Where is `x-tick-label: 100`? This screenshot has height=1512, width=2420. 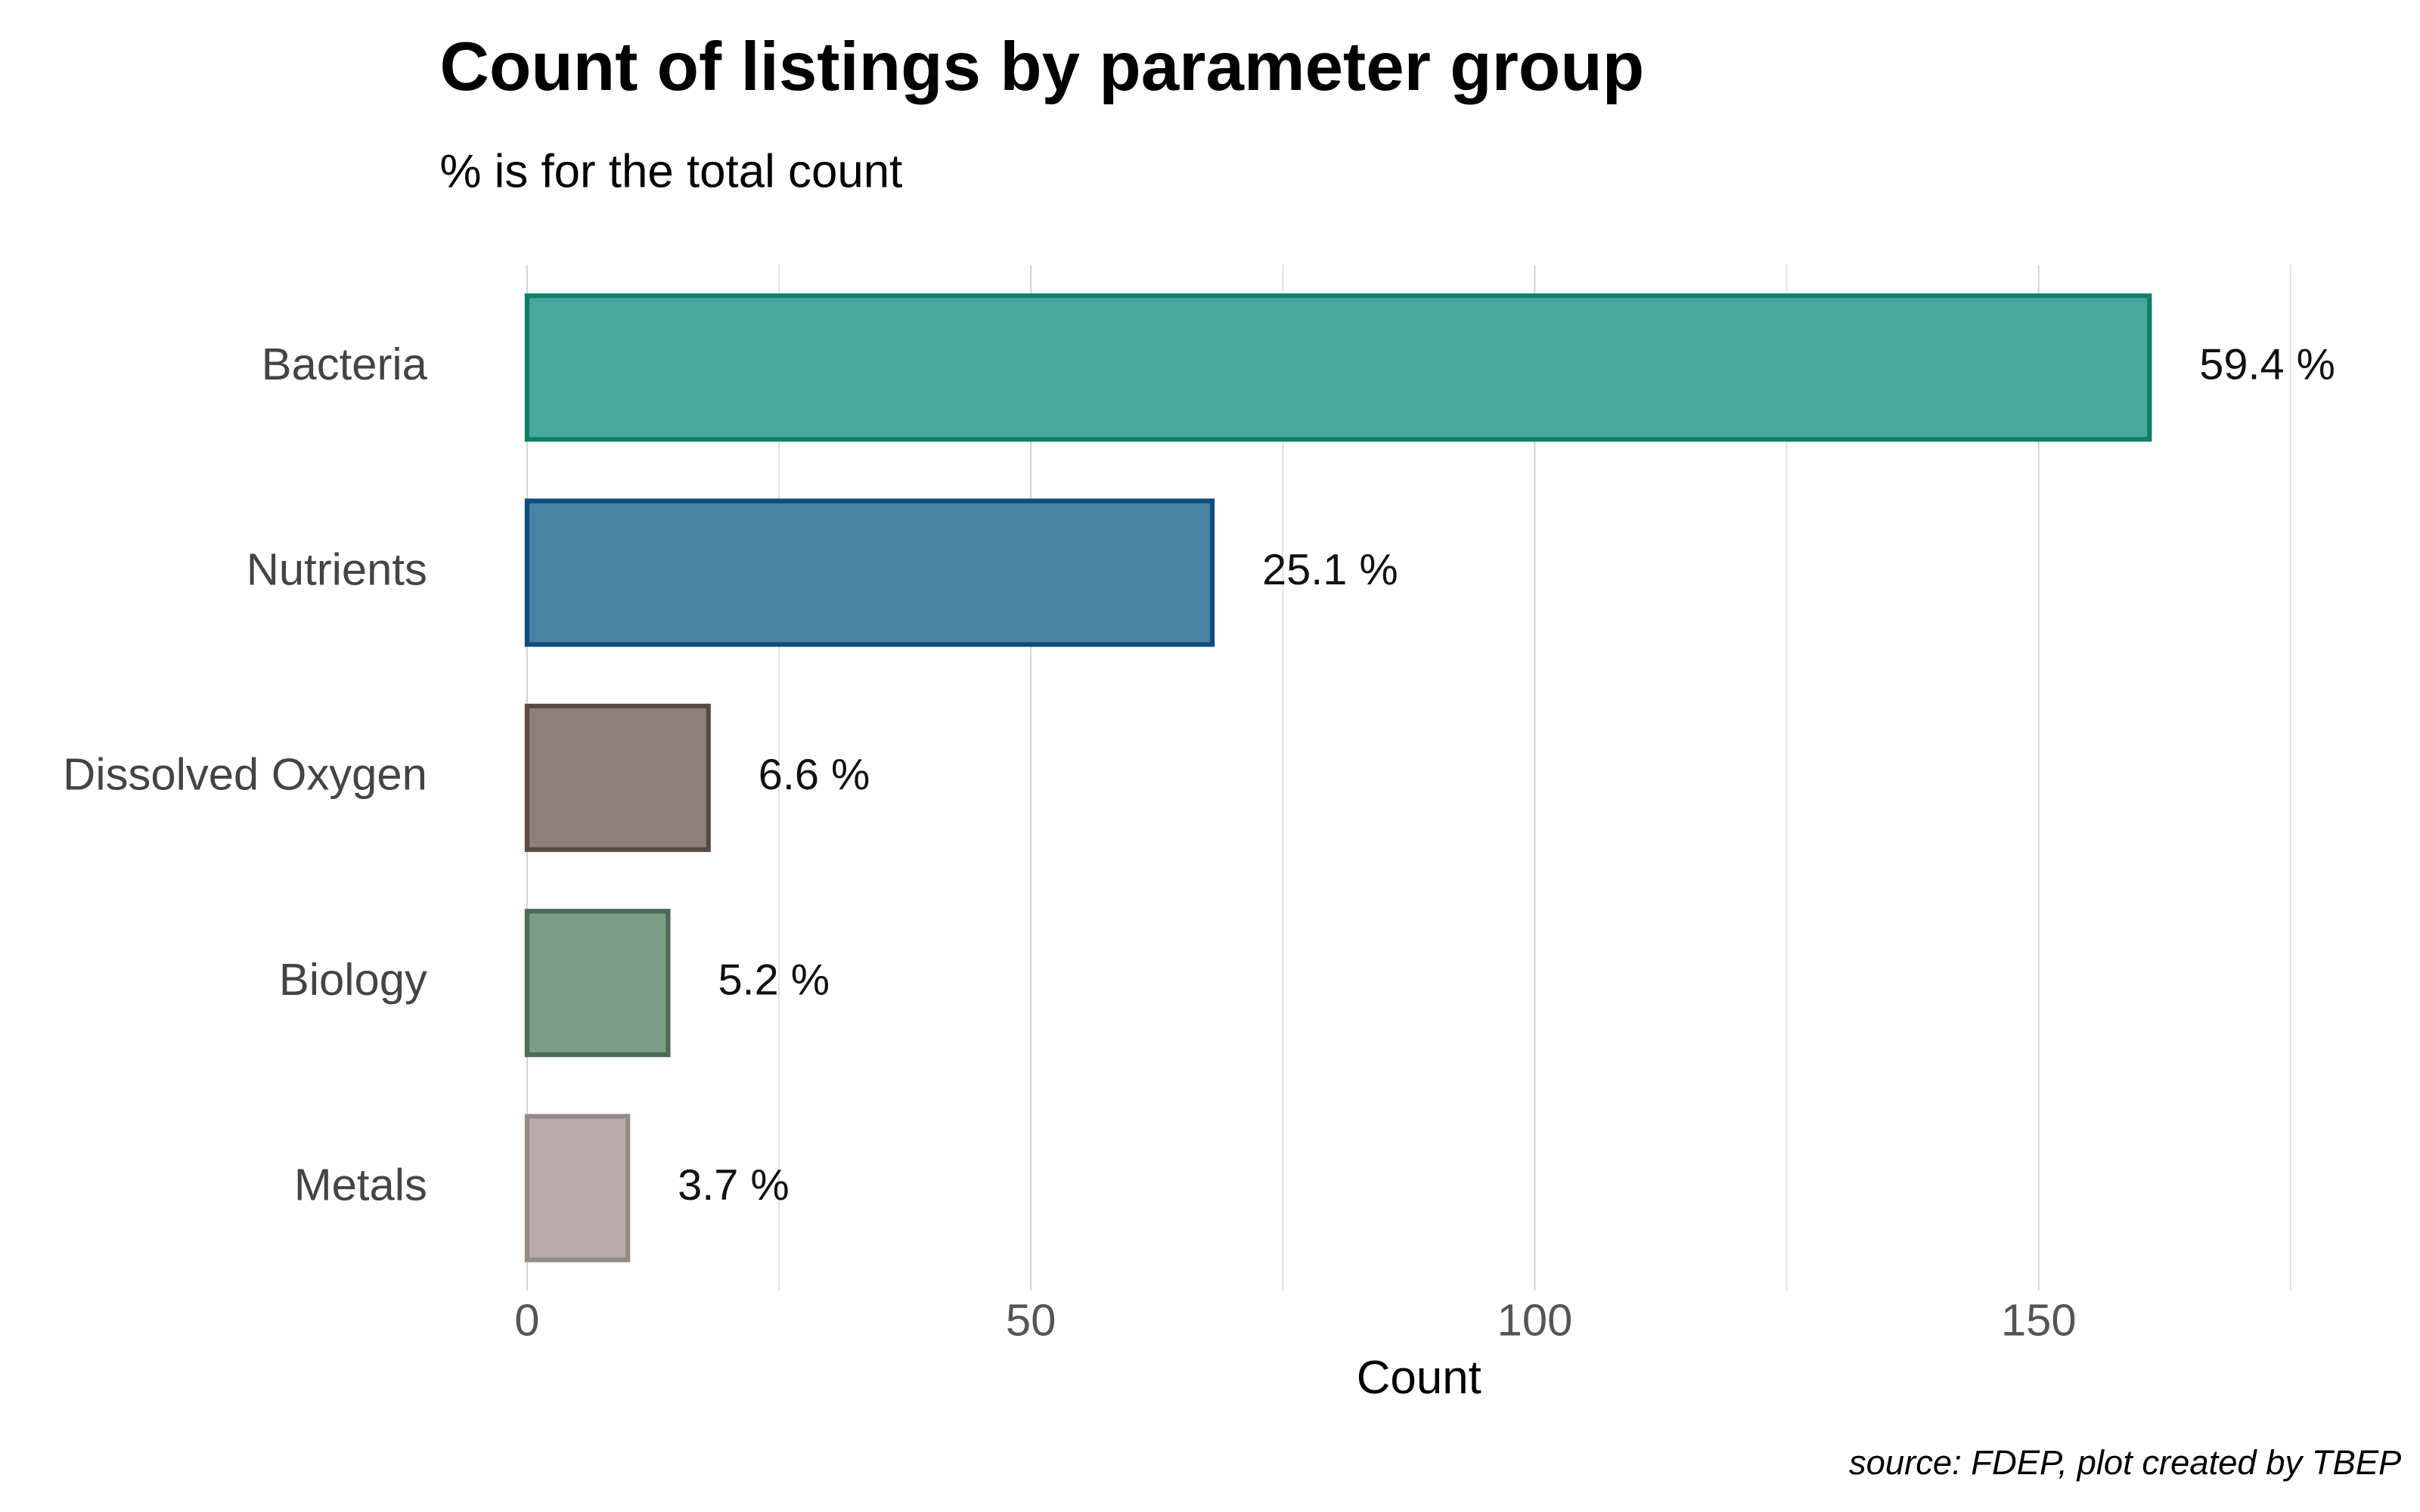
x-tick-label: 100 is located at coordinates (1535, 1319).